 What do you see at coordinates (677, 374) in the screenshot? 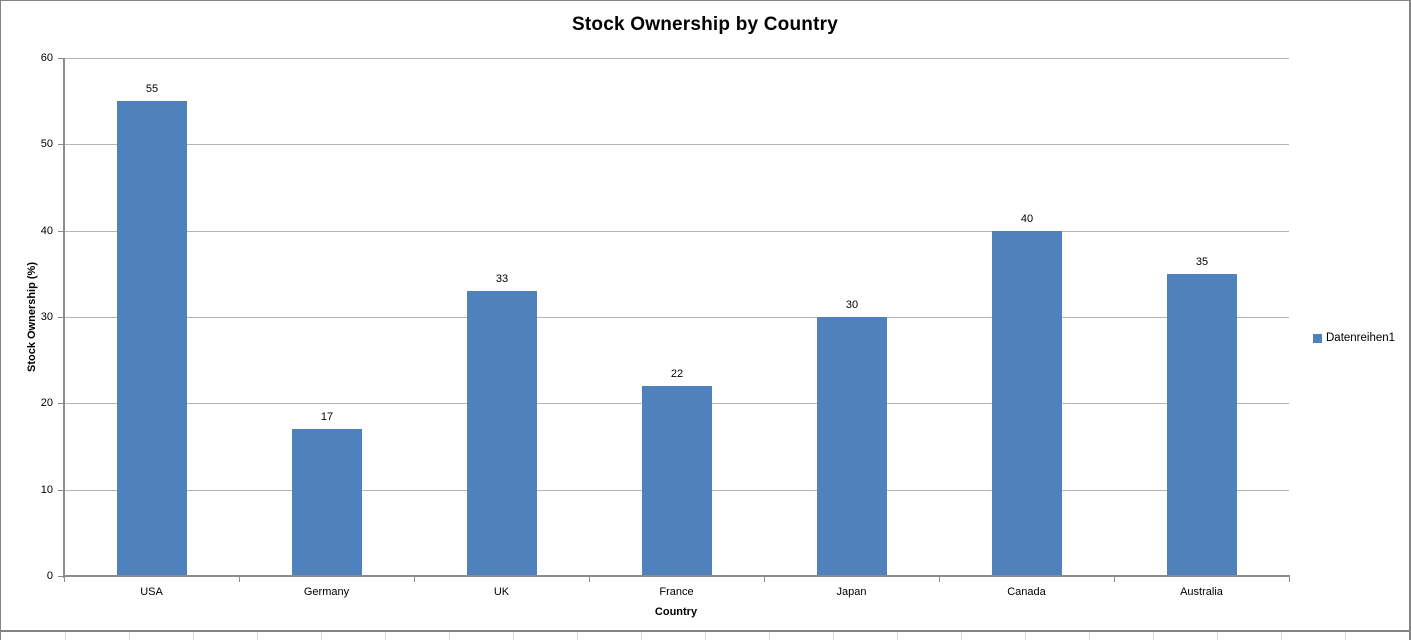
I see `bar-value-label-france: 22` at bounding box center [677, 374].